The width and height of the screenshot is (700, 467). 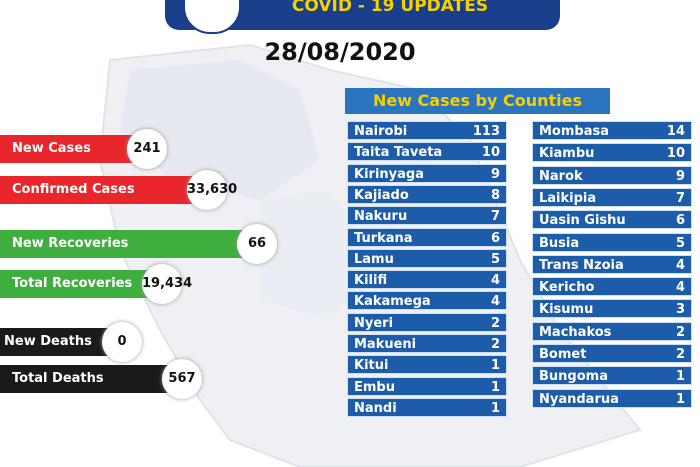 What do you see at coordinates (563, 354) in the screenshot?
I see `county-name: Bomet` at bounding box center [563, 354].